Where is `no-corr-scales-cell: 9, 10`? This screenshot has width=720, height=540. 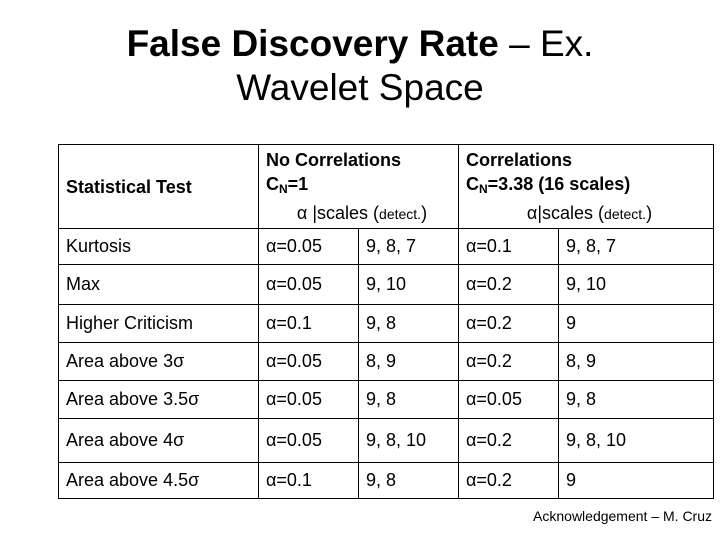 no-corr-scales-cell: 9, 10 is located at coordinates (408, 284).